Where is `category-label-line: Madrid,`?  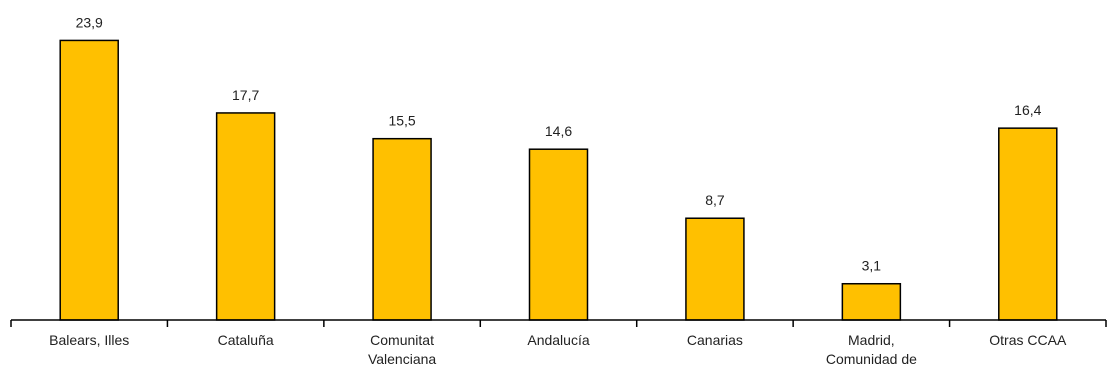 category-label-line: Madrid, is located at coordinates (871, 340).